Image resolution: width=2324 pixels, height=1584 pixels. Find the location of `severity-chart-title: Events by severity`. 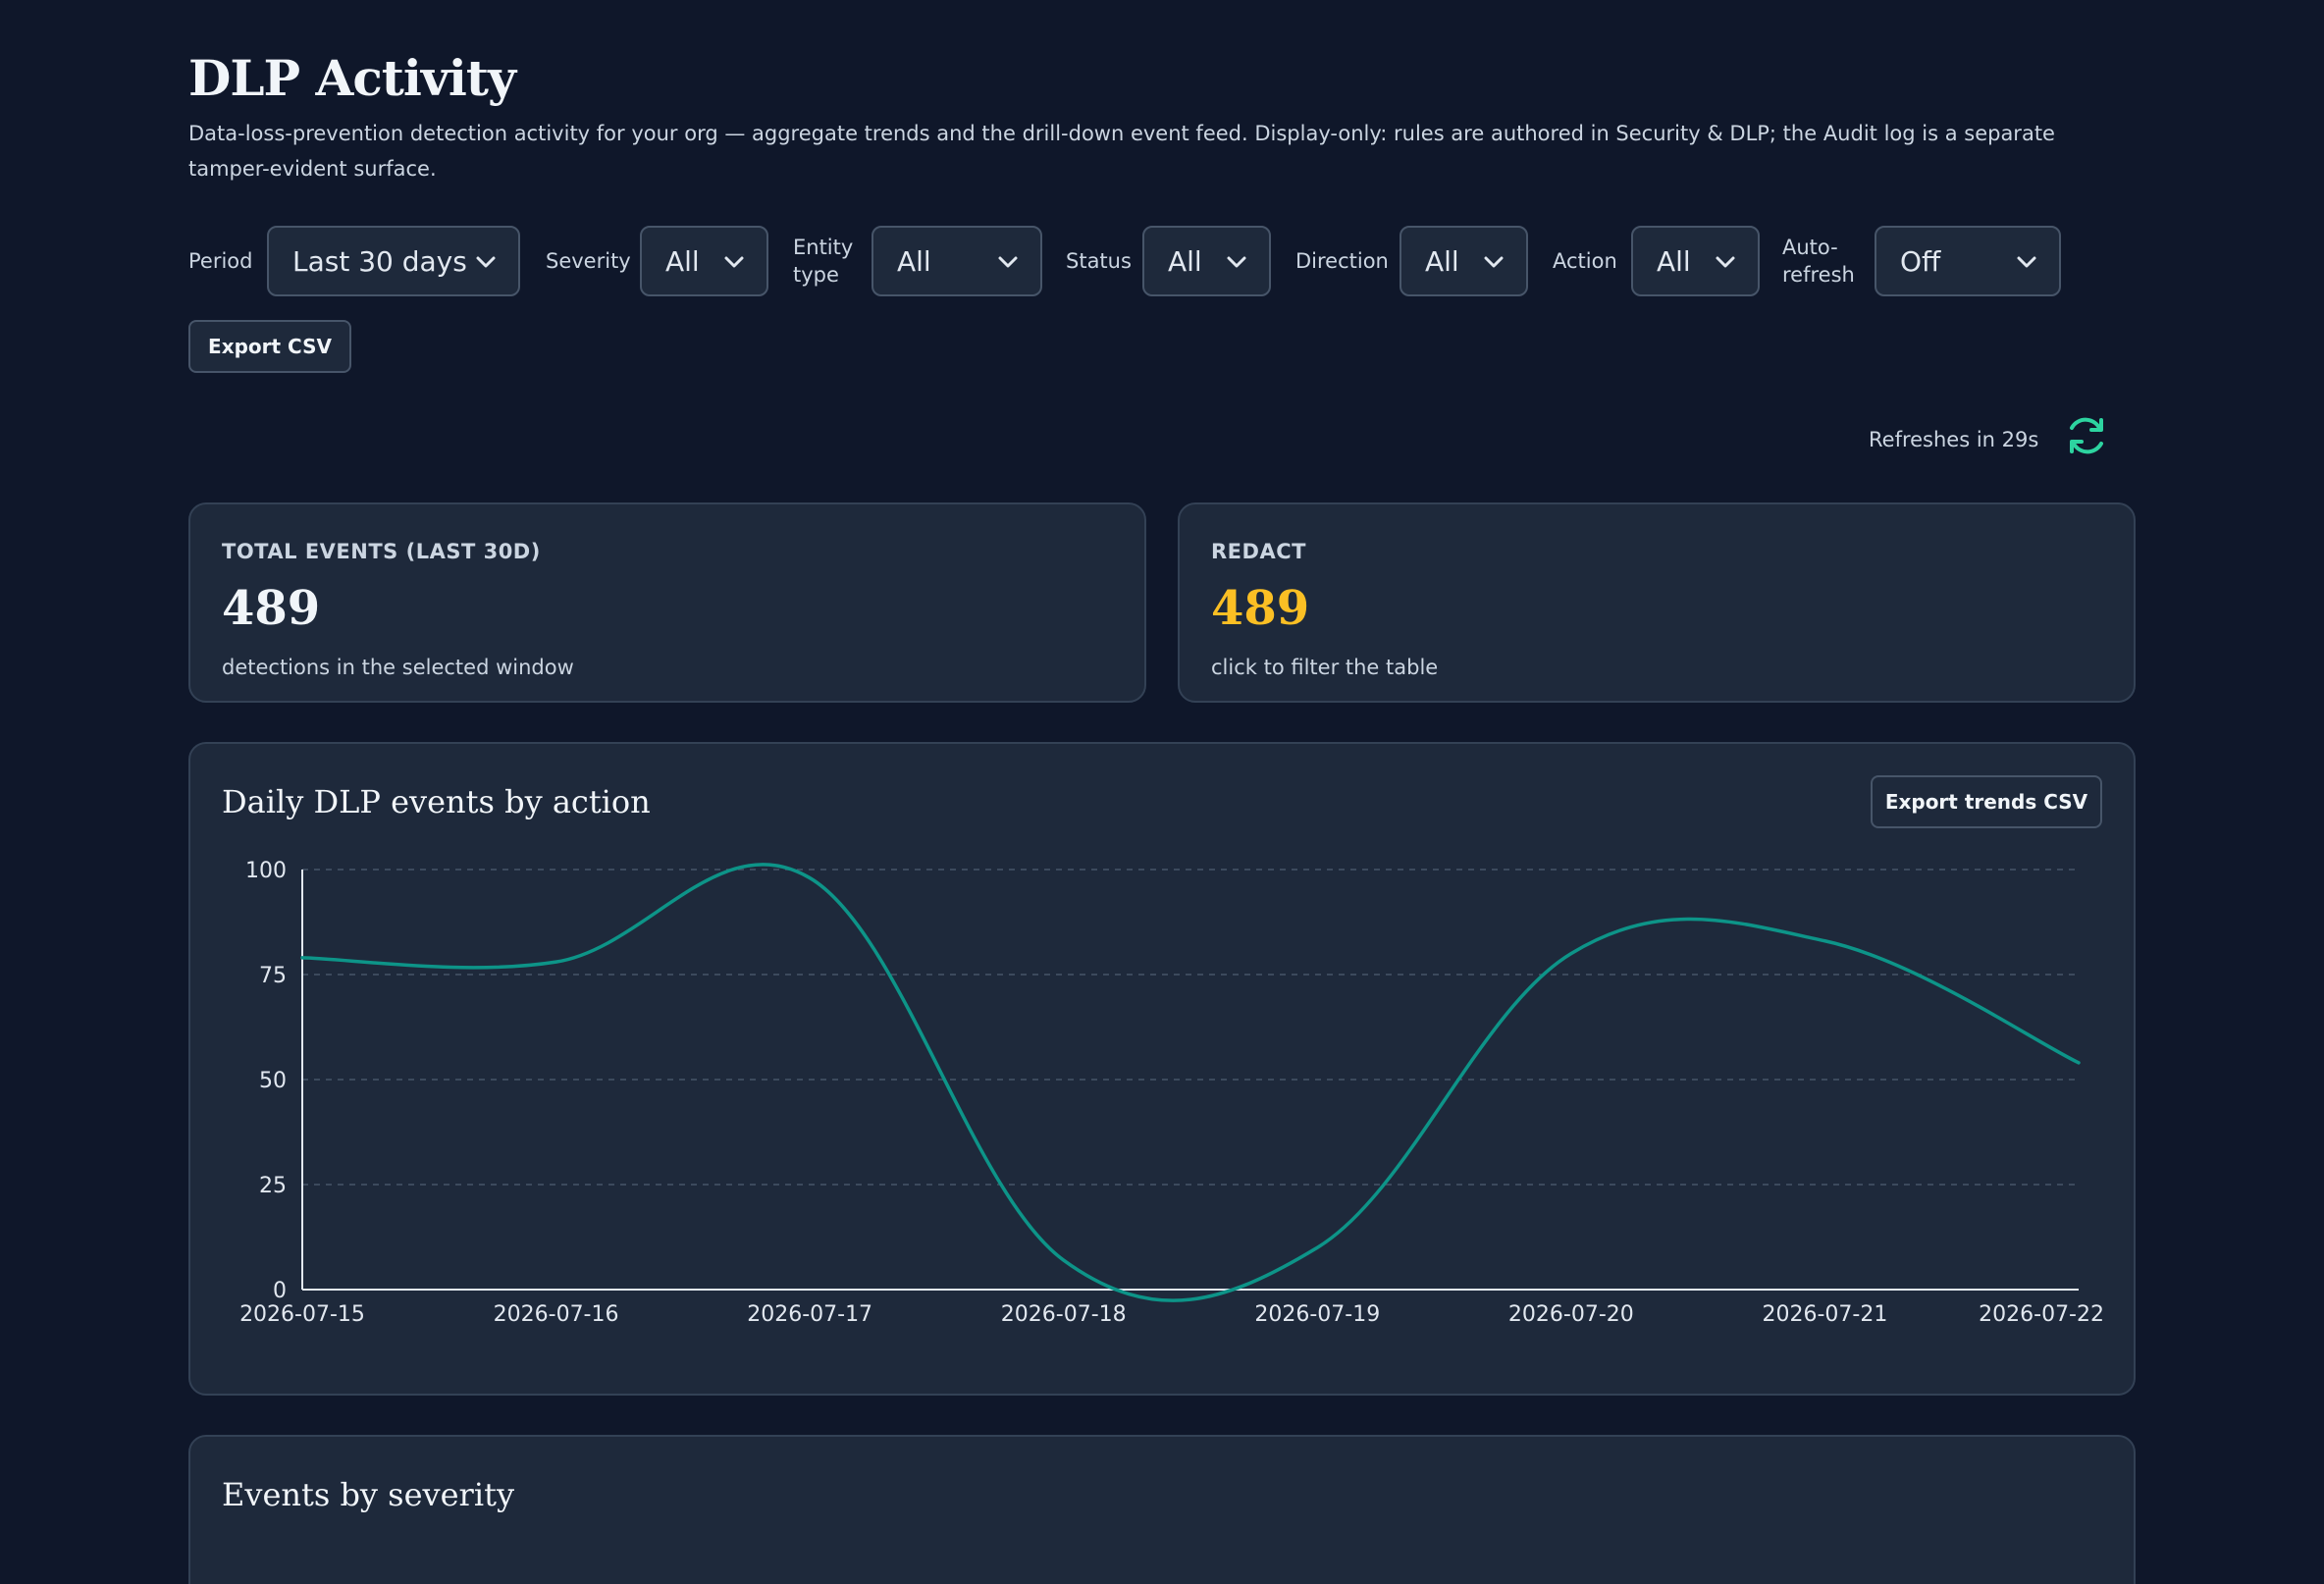

severity-chart-title: Events by severity is located at coordinates (369, 1495).